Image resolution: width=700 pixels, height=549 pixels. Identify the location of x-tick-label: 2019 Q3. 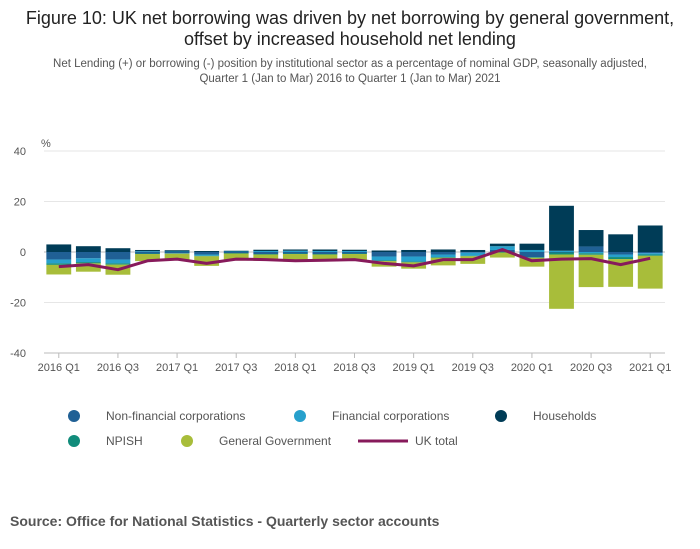
(473, 368).